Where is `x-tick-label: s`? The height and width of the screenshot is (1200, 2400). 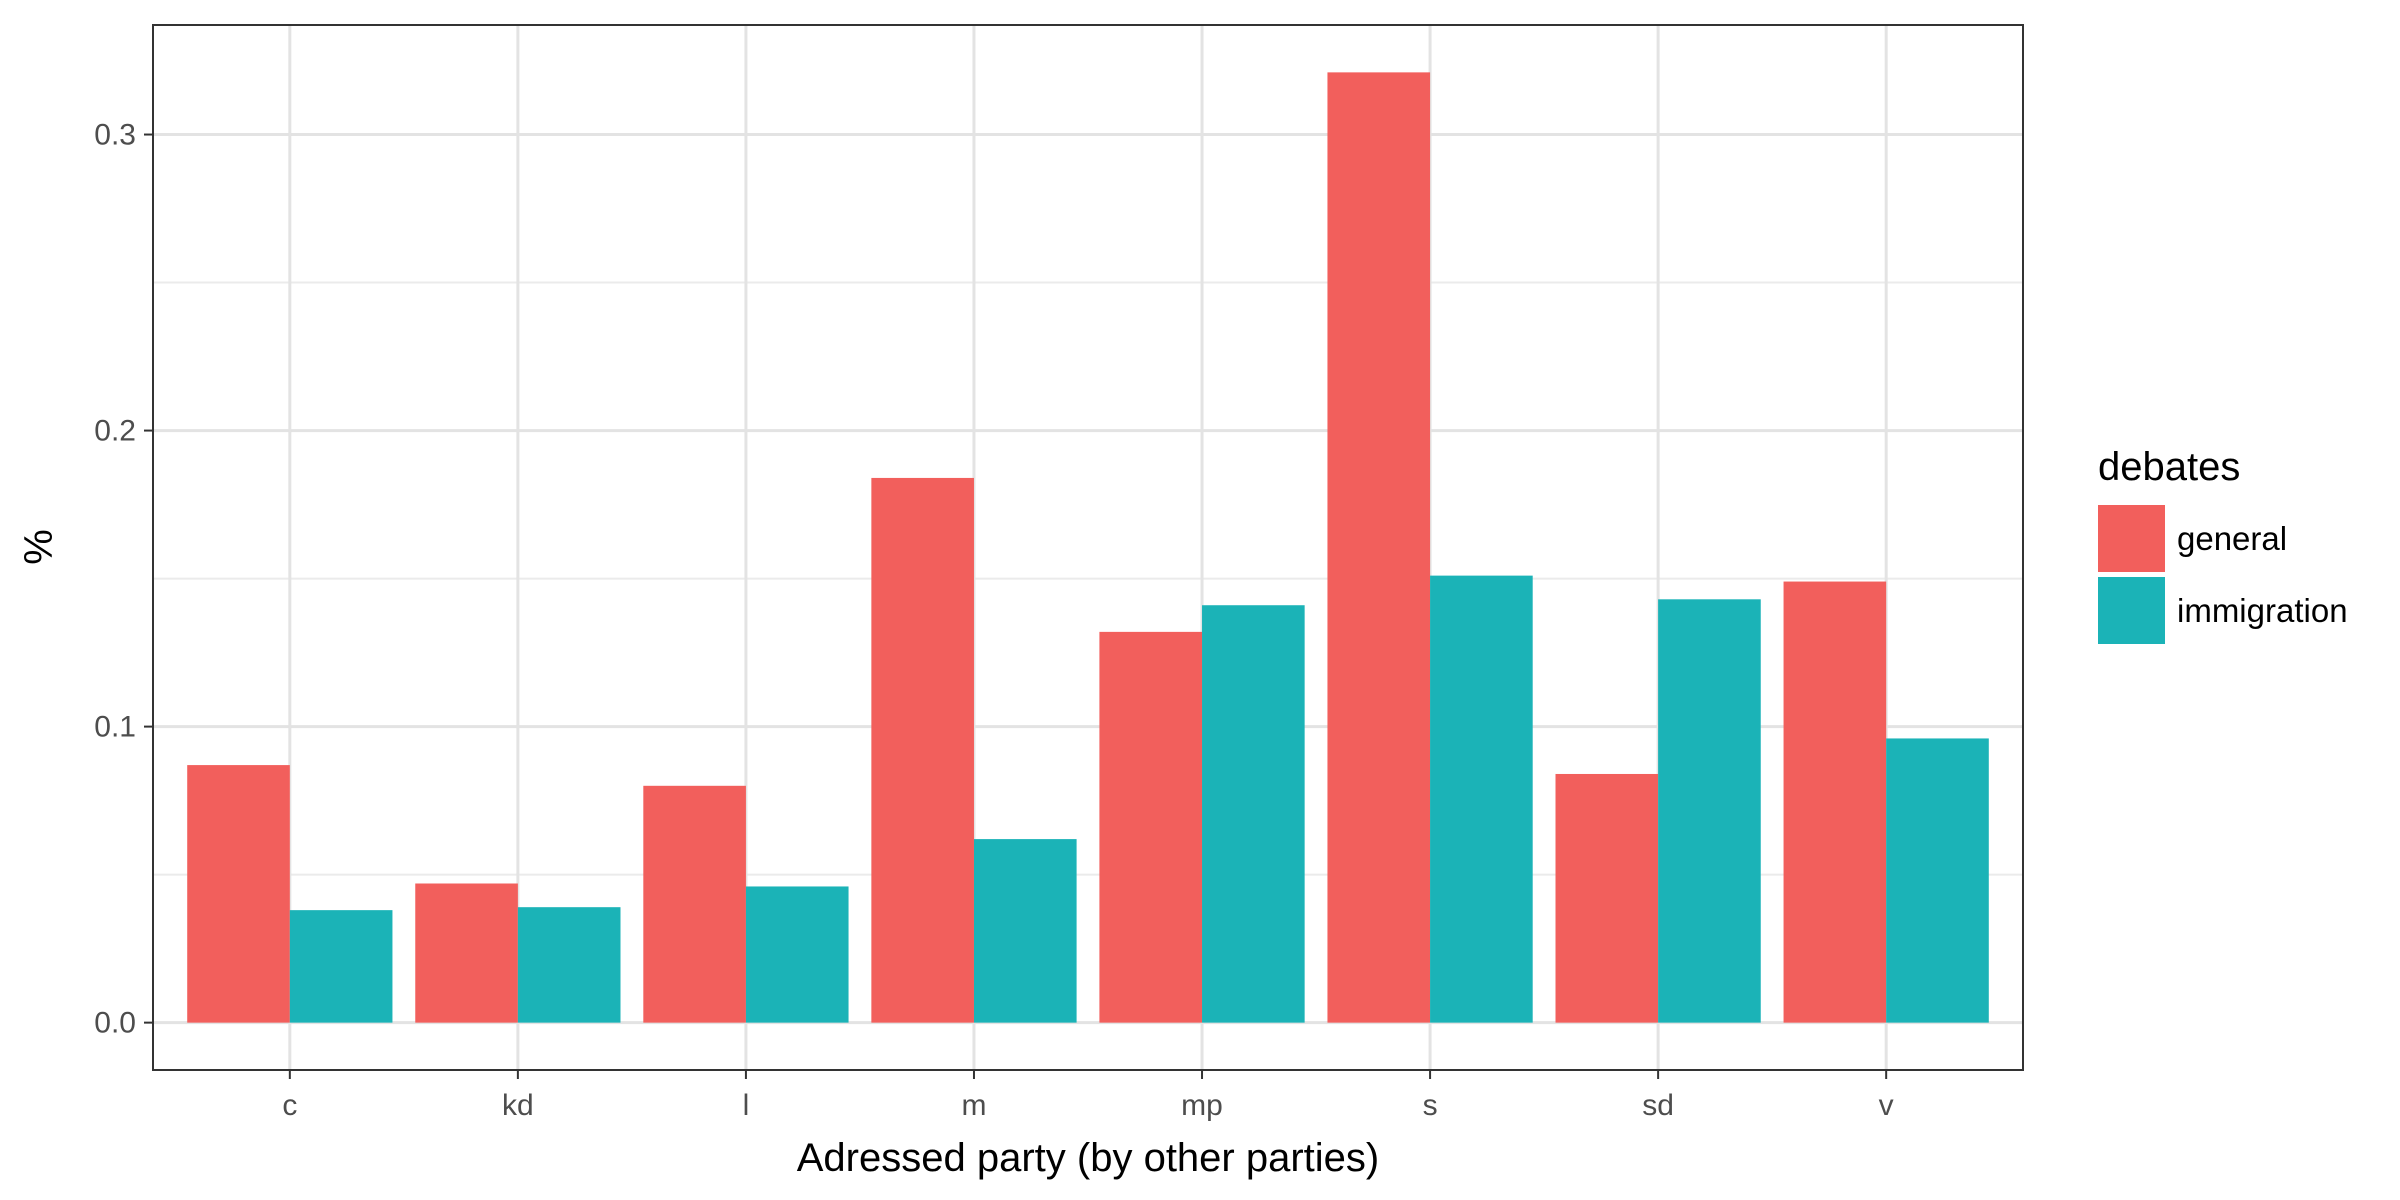 x-tick-label: s is located at coordinates (1430, 1105).